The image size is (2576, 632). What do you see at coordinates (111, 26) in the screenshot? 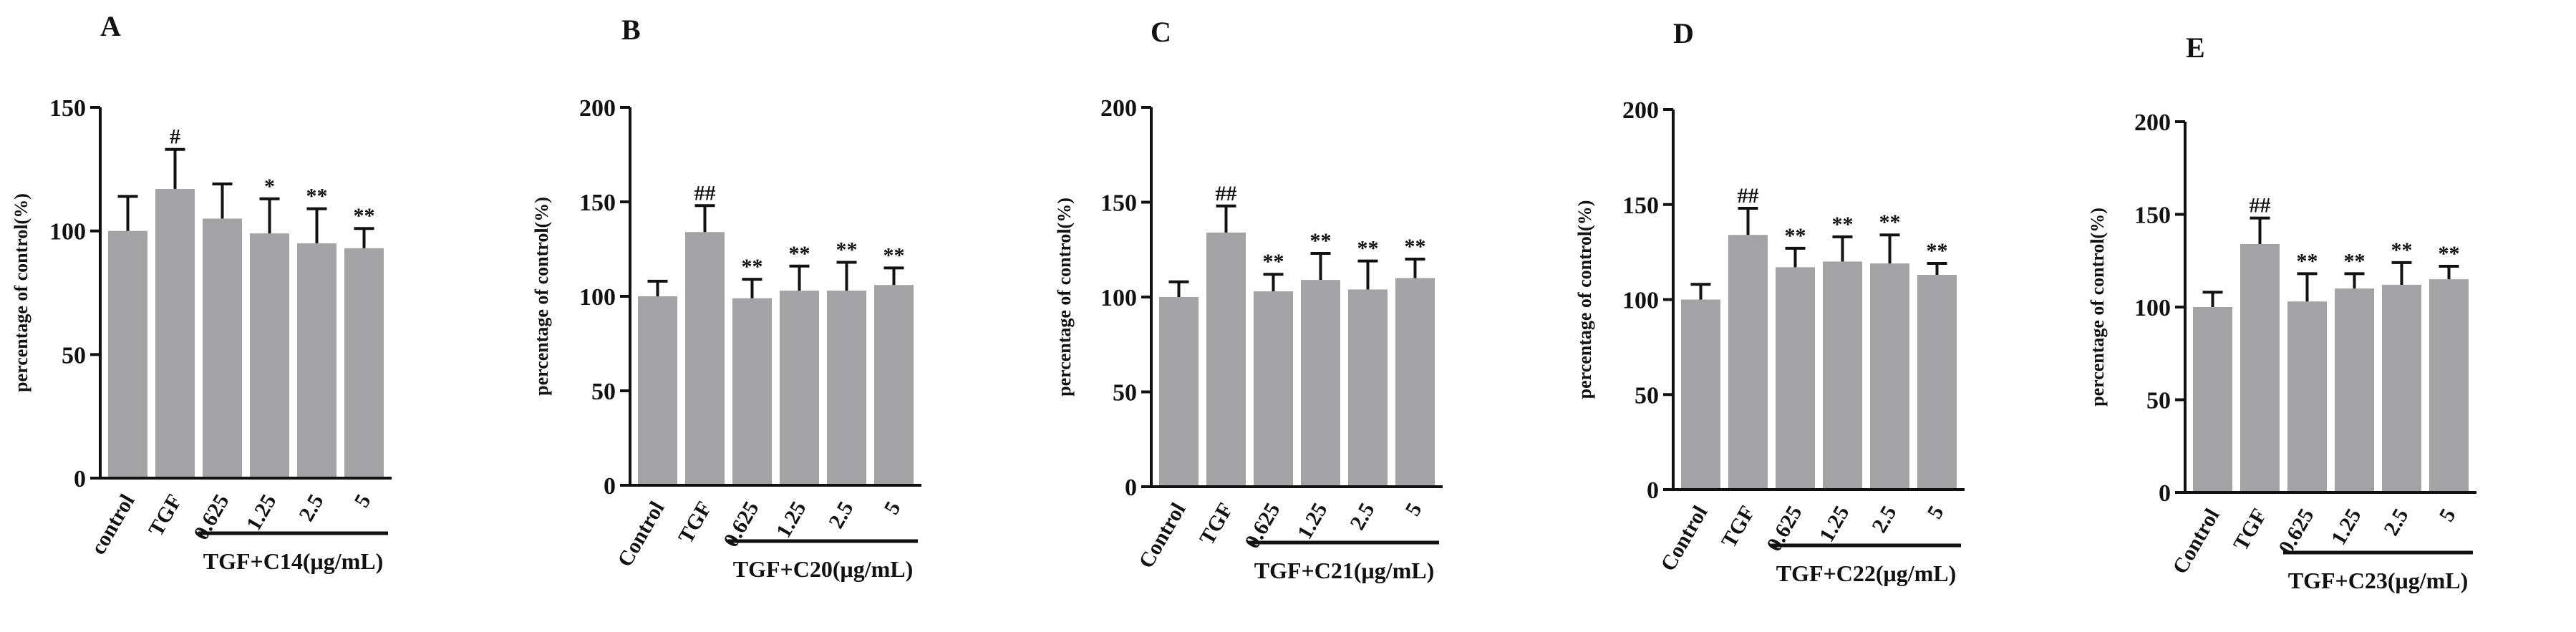
I see `panel-label: A` at bounding box center [111, 26].